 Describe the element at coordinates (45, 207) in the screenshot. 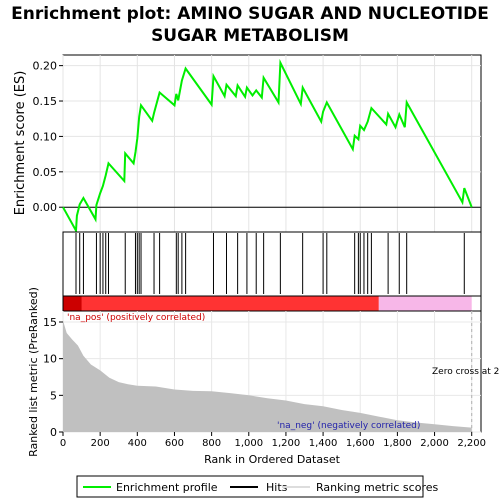

I see `es-y-tick-label: 0.00` at that location.